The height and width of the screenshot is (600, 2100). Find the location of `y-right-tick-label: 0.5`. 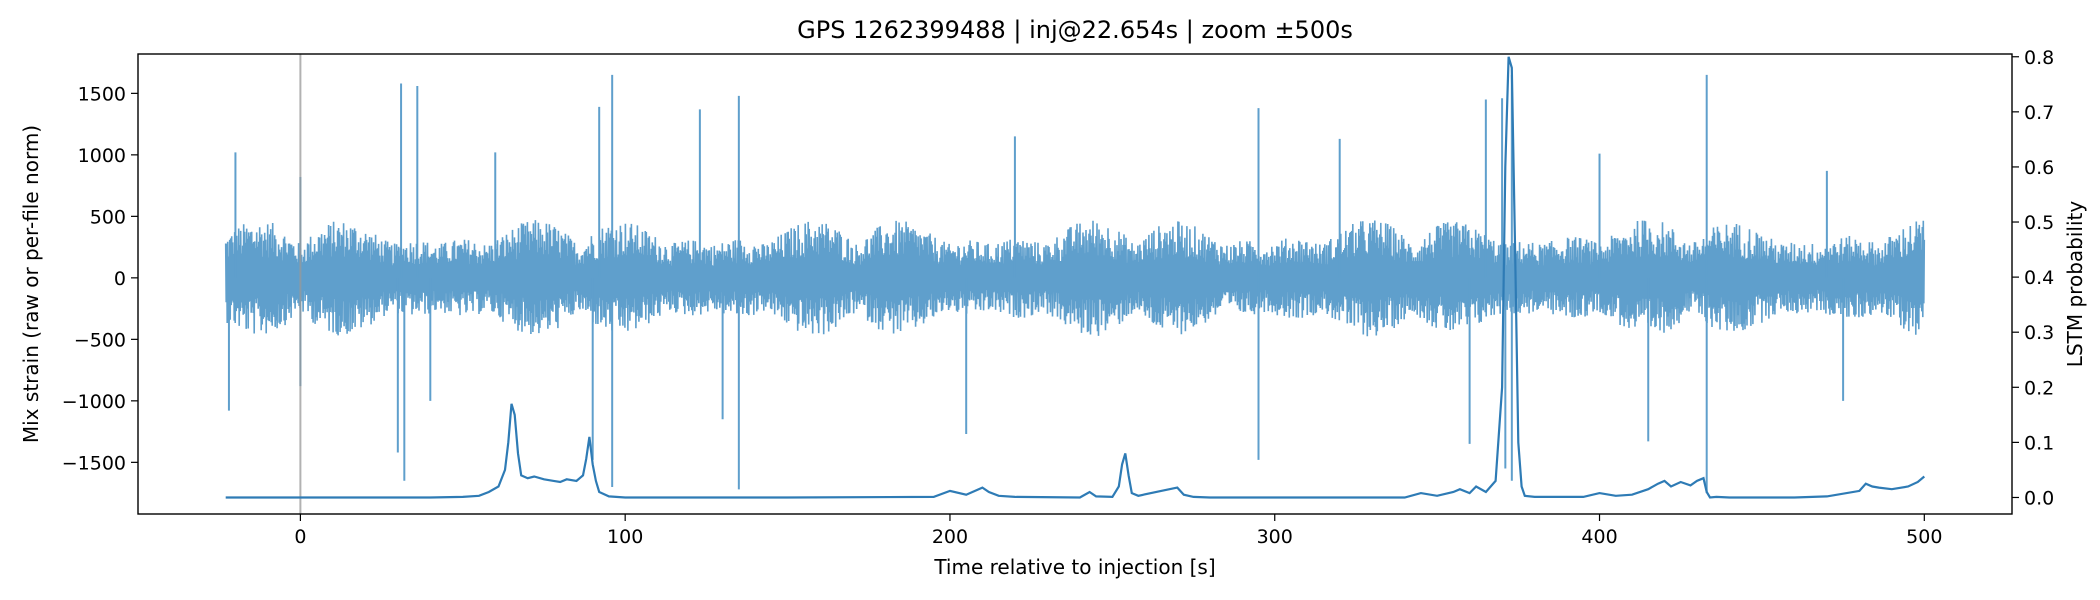

y-right-tick-label: 0.5 is located at coordinates (2039, 223).